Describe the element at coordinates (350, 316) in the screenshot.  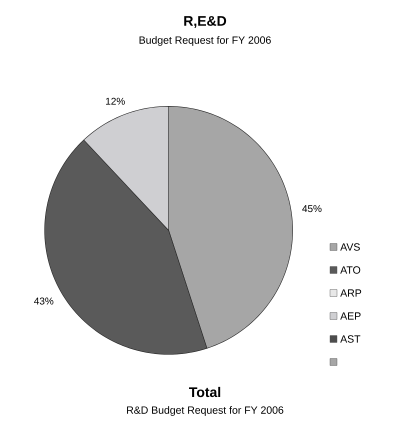
I see `legend-label: AEP` at that location.